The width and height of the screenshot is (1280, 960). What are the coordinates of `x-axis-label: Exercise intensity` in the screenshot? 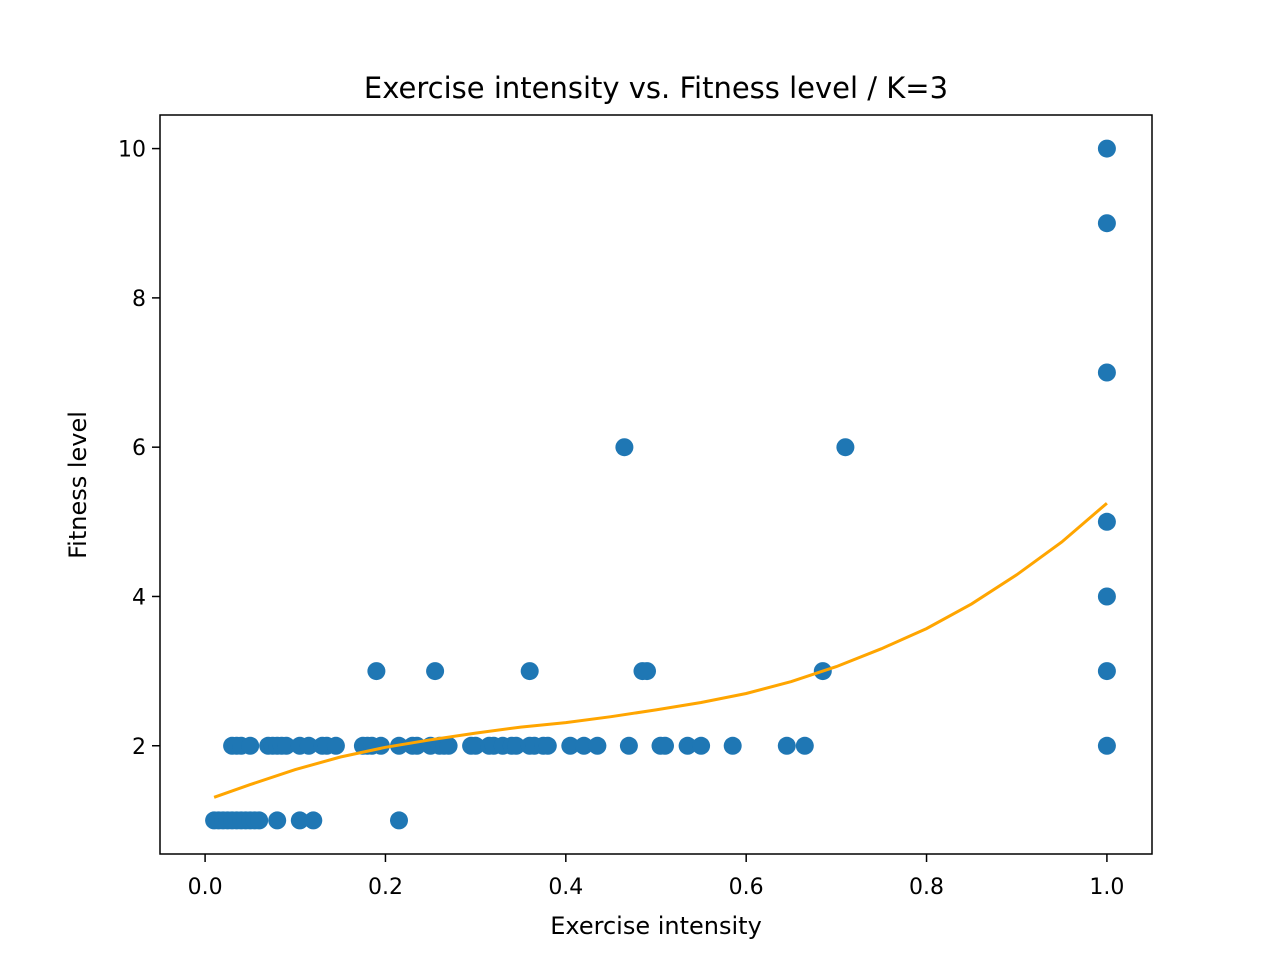 It's located at (656, 926).